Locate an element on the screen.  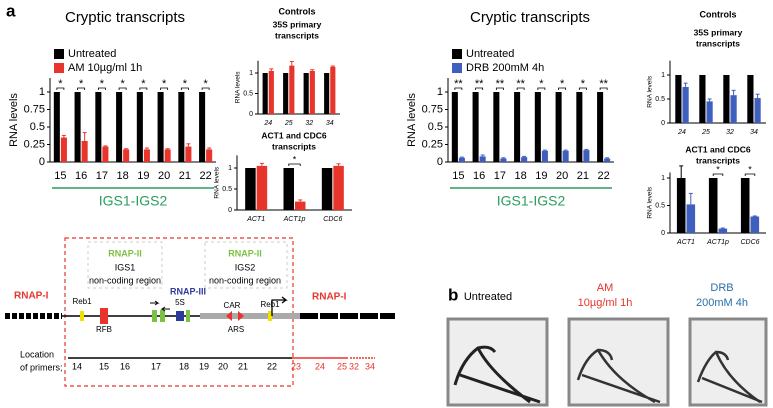
region-box is located at coordinates (125, 265).